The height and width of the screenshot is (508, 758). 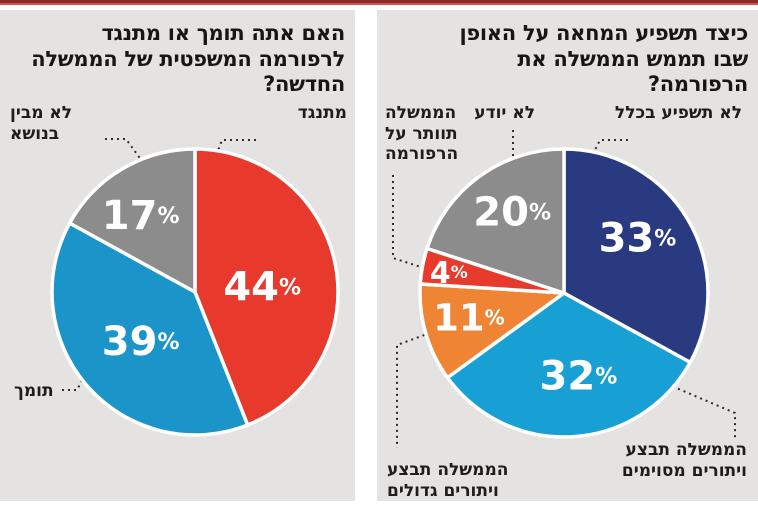 What do you see at coordinates (512, 212) in the screenshot?
I see `pie-value-20pct: 20%` at bounding box center [512, 212].